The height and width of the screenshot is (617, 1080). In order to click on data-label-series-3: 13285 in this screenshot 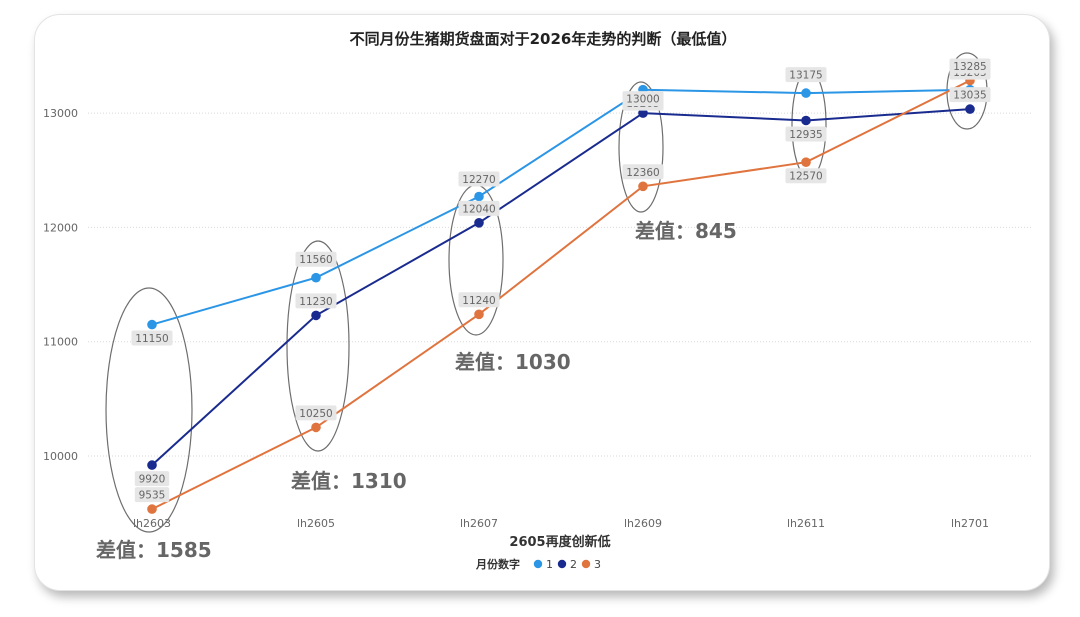, I will do `click(970, 66)`.